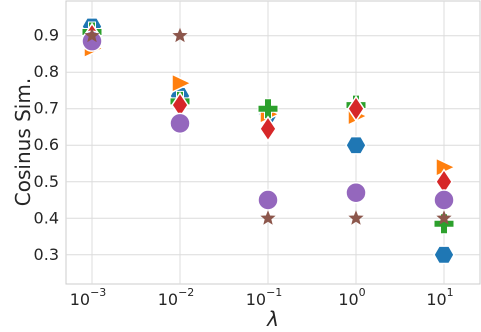  Describe the element at coordinates (186, 292) in the screenshot. I see `x-tick-exponent: −2` at that location.